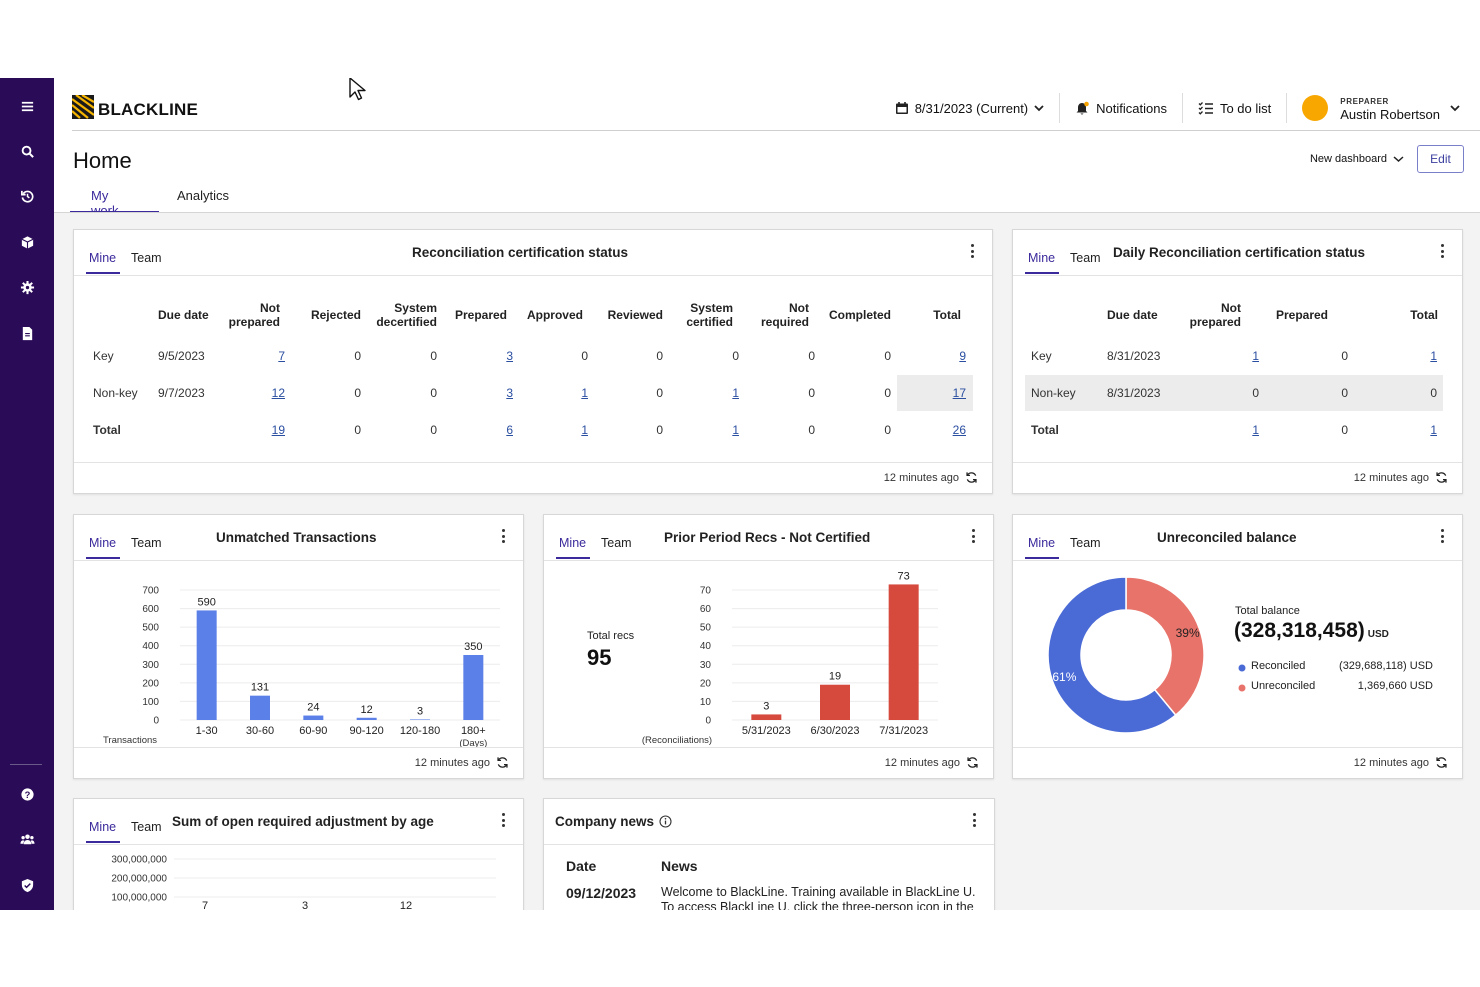 Image resolution: width=1480 pixels, height=987 pixels. Describe the element at coordinates (509, 430) in the screenshot. I see `count-link: 6` at that location.